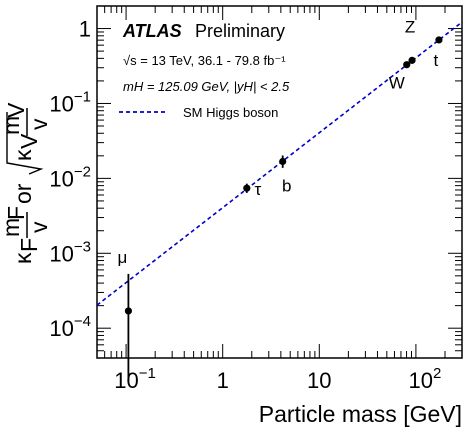  Describe the element at coordinates (23, 193) in the screenshot. I see `y-title-or: or` at that location.